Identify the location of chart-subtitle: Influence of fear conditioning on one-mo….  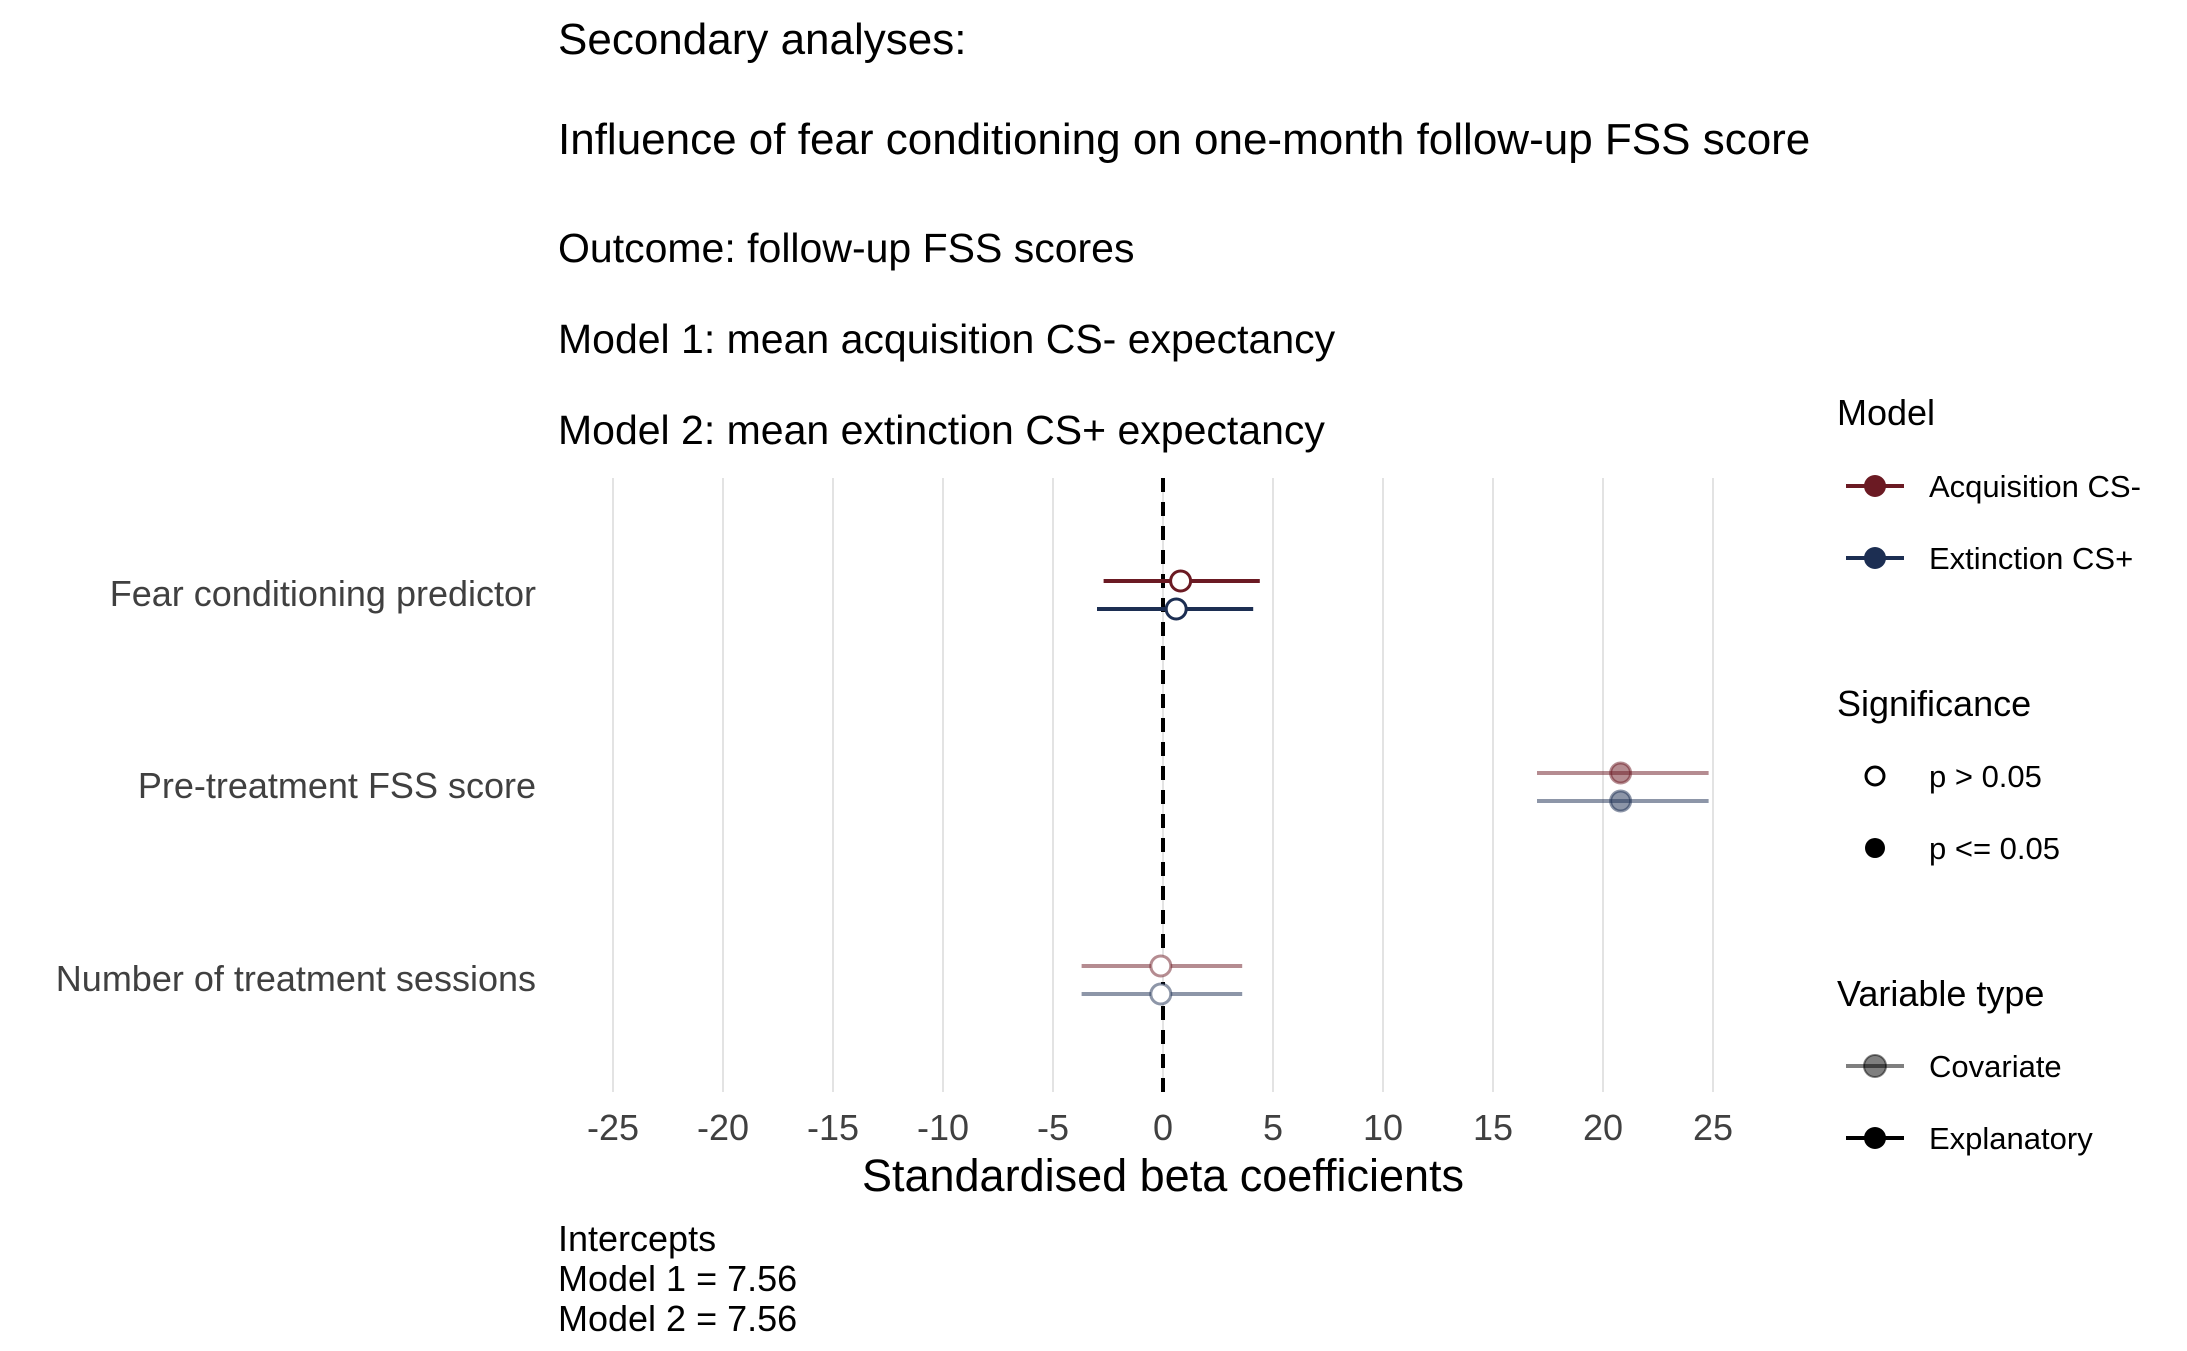
(1184, 139).